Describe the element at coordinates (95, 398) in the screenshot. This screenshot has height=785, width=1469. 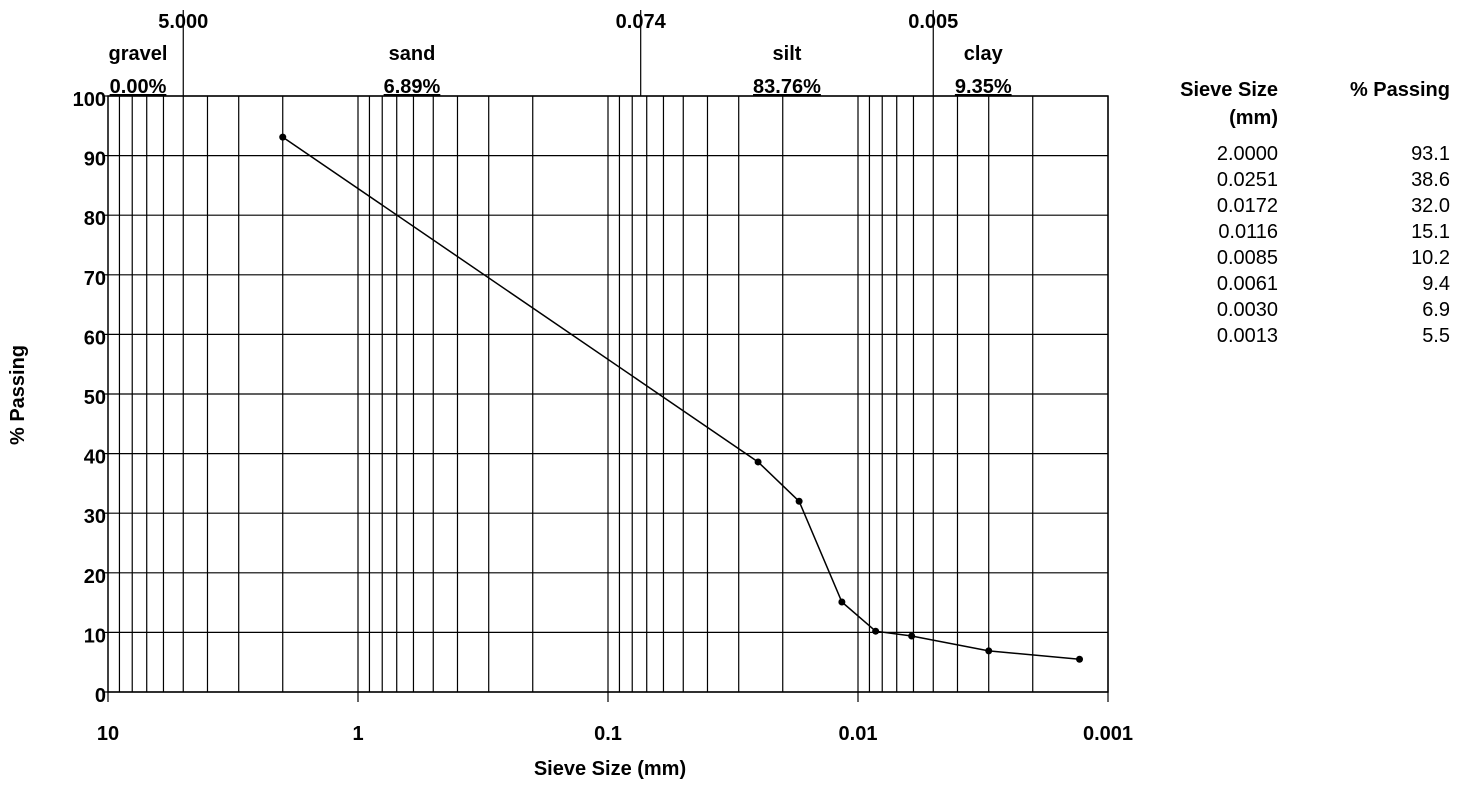
I see `y-tick-label: 50` at that location.